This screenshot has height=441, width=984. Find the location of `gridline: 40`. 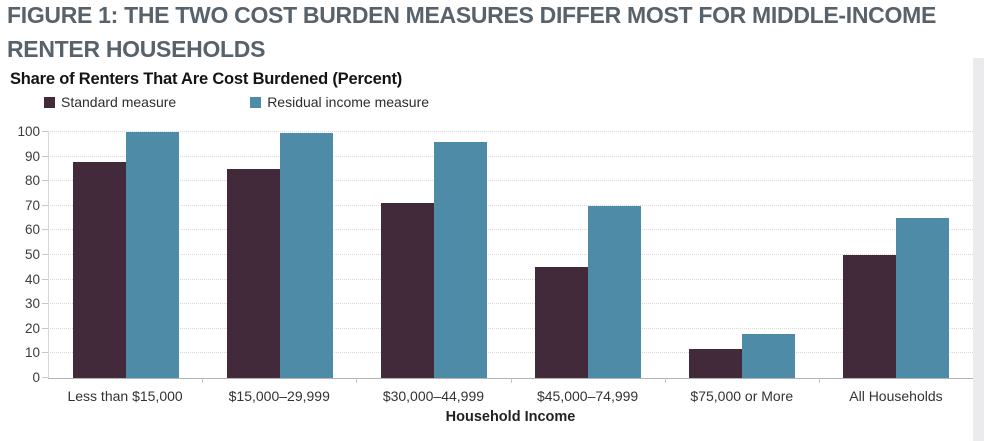

gridline: 40 is located at coordinates (499, 279).